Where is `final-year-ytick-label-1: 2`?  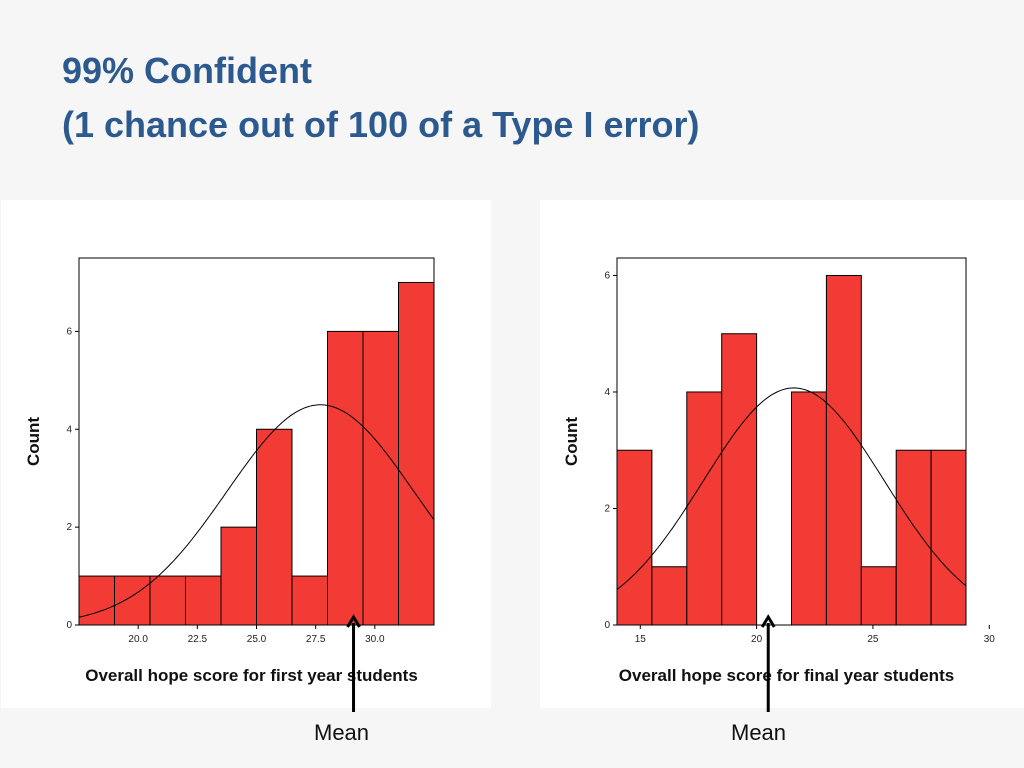
final-year-ytick-label-1: 2 is located at coordinates (607, 508).